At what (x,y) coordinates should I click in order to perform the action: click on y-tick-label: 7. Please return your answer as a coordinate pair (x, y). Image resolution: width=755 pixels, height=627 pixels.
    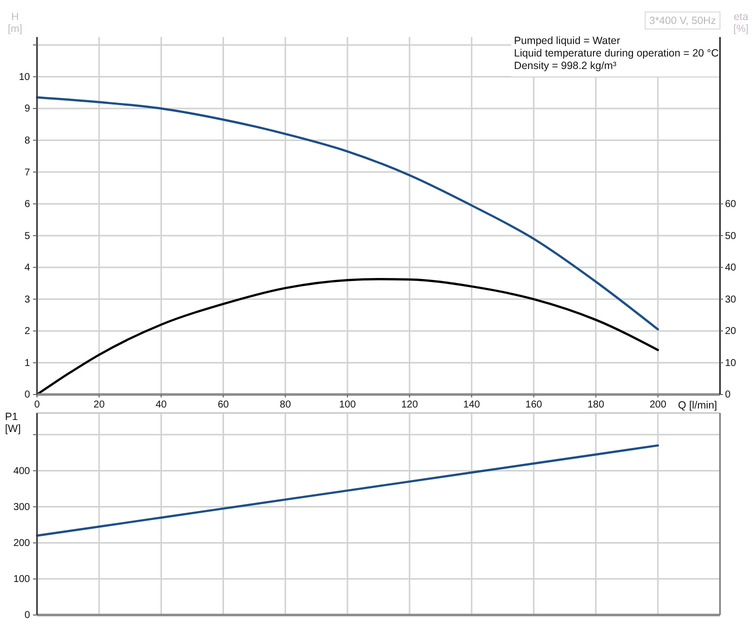
    Looking at the image, I should click on (27, 172).